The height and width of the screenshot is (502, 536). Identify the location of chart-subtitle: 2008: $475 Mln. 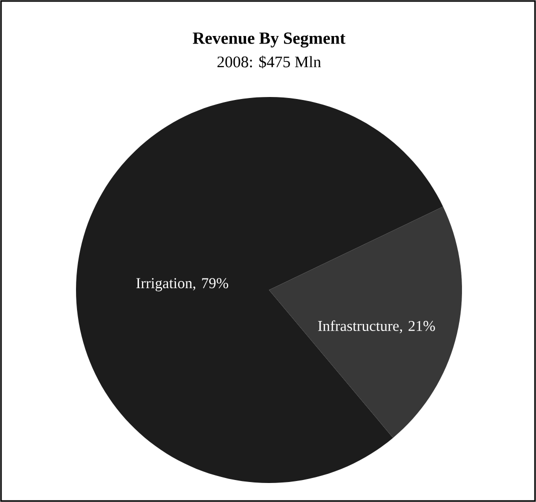
(269, 62).